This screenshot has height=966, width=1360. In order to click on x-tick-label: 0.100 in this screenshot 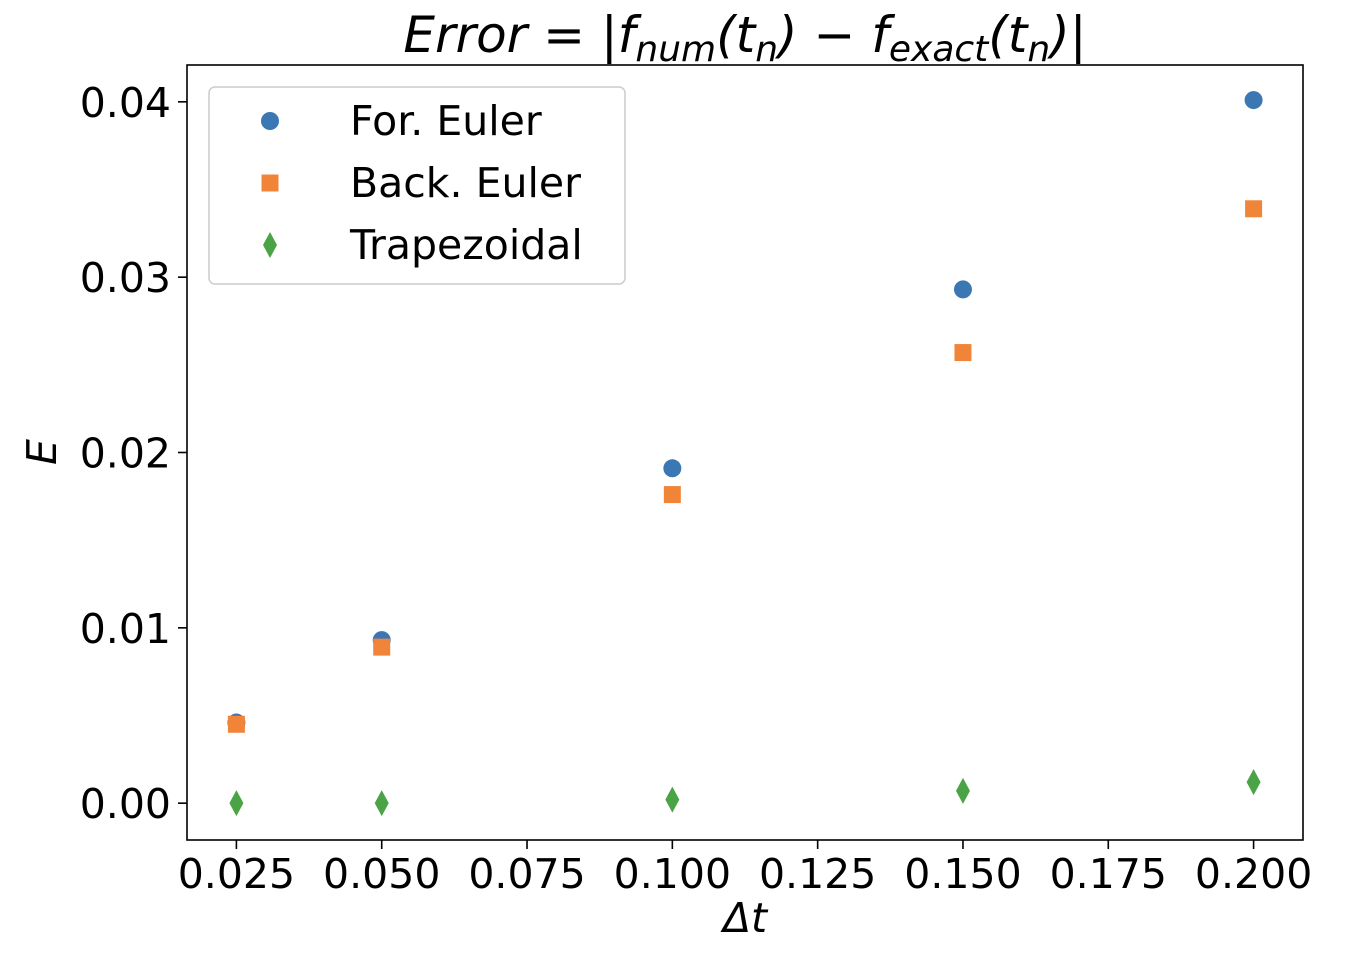, I will do `click(672, 874)`.